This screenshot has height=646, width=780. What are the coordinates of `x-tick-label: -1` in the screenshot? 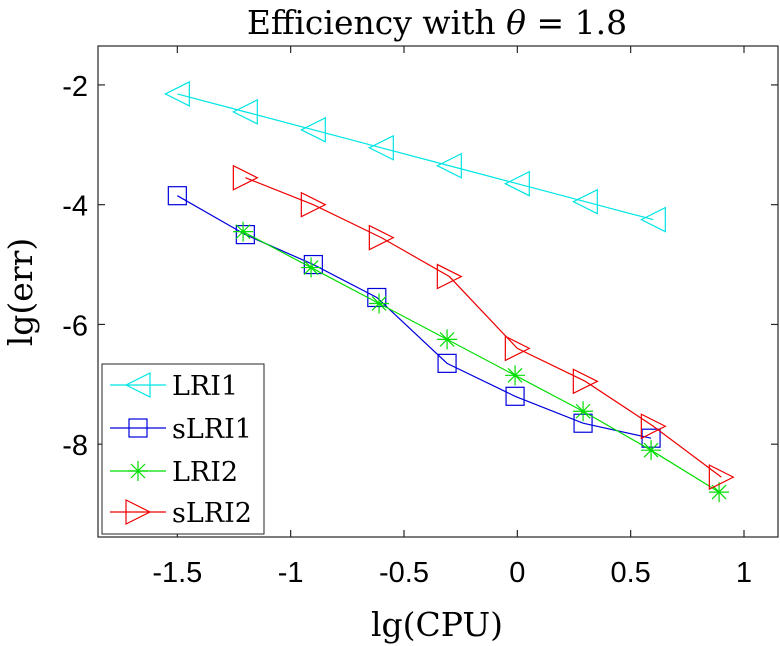 It's located at (291, 573).